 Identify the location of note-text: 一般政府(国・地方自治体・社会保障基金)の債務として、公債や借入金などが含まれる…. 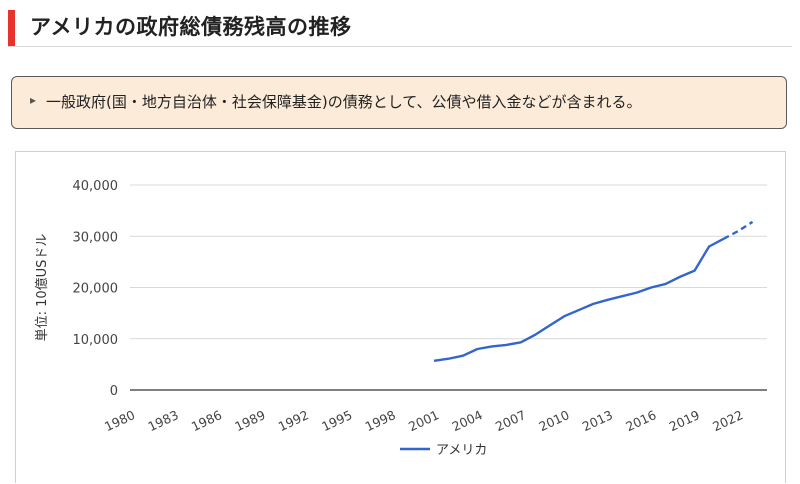
(344, 102).